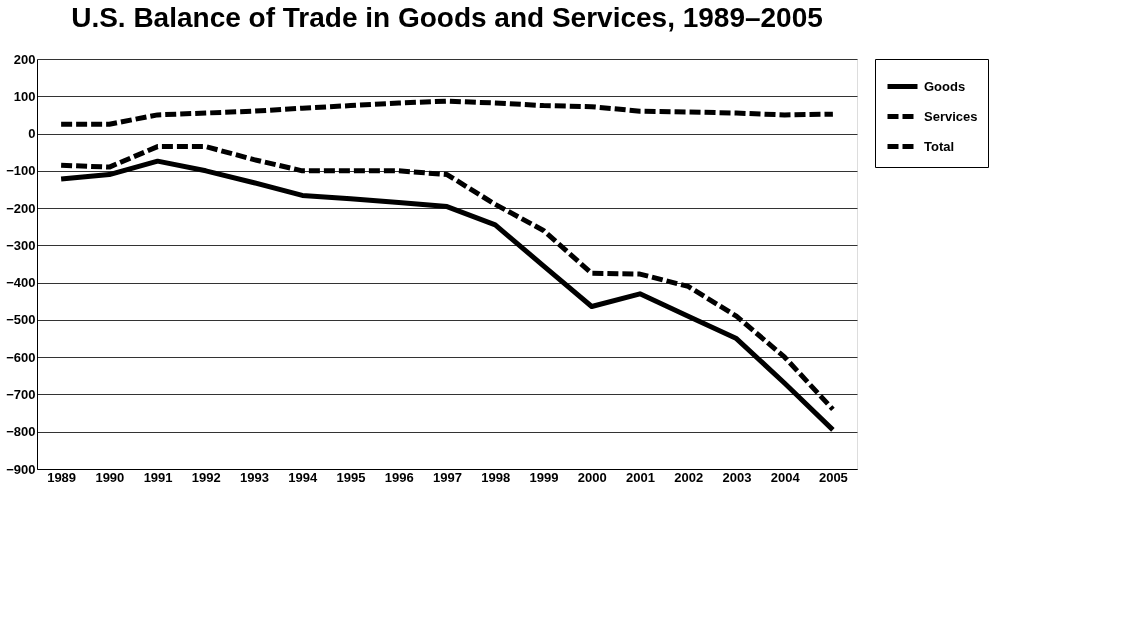 This screenshot has width=1147, height=621. Describe the element at coordinates (21, 245) in the screenshot. I see `y-tick-label: −300` at that location.